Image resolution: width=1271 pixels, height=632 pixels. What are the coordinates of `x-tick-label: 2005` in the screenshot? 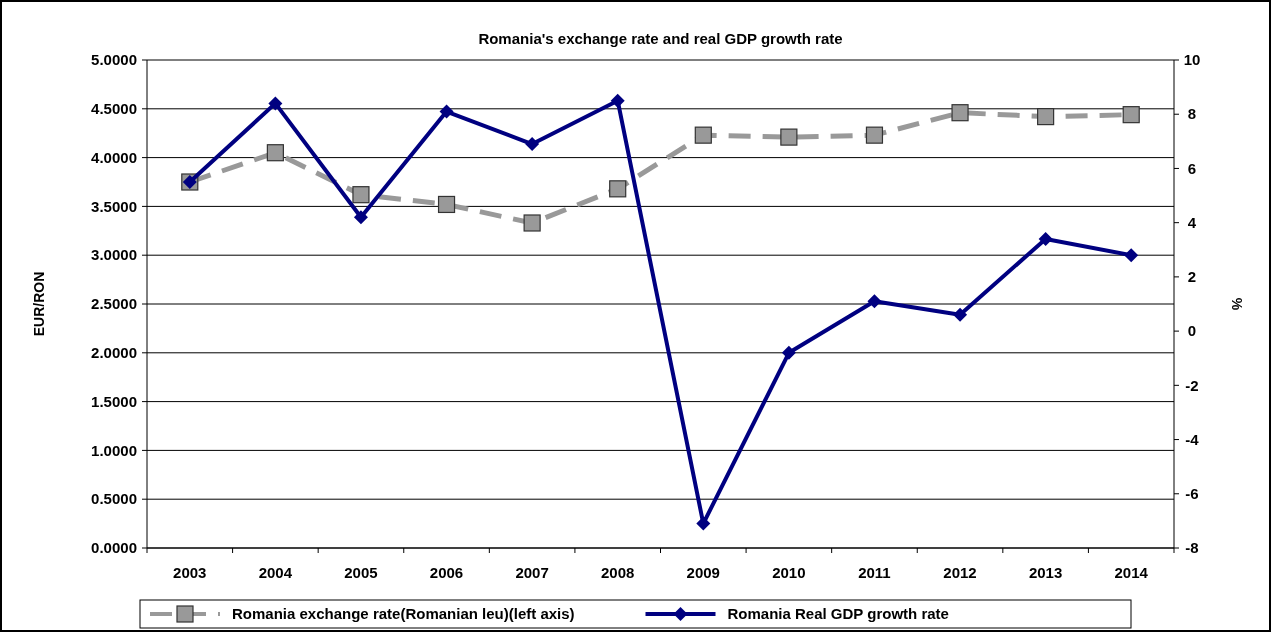 It's located at (361, 572).